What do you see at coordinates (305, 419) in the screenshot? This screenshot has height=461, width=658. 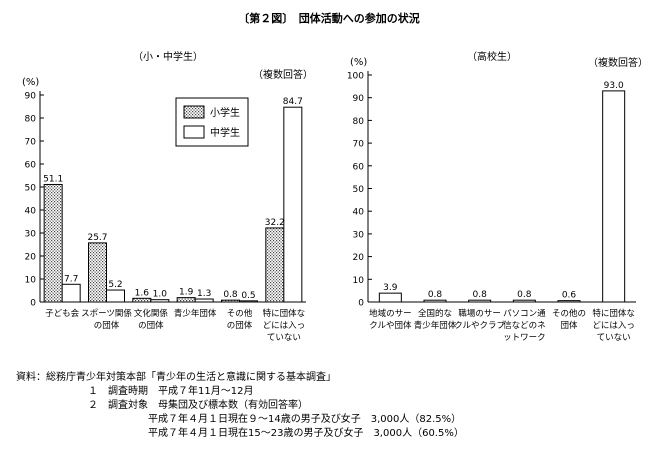 I see `survey-population-1: 平成７年４月１日現在９〜14歳の男子及び女子 3,000人（82.5%）` at bounding box center [305, 419].